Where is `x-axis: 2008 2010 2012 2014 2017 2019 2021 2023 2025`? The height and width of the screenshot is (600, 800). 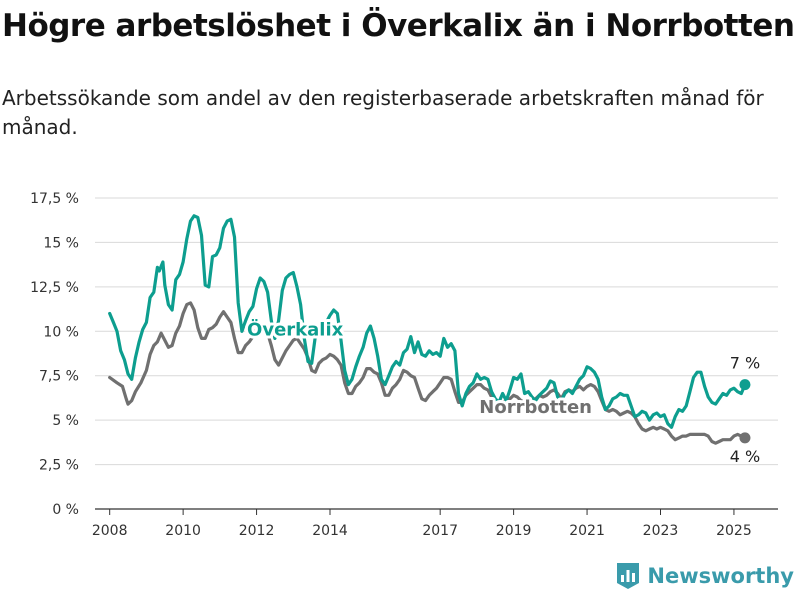 x-axis: 2008 2010 2012 2014 2017 2019 2021 2023 2025 is located at coordinates (422, 524).